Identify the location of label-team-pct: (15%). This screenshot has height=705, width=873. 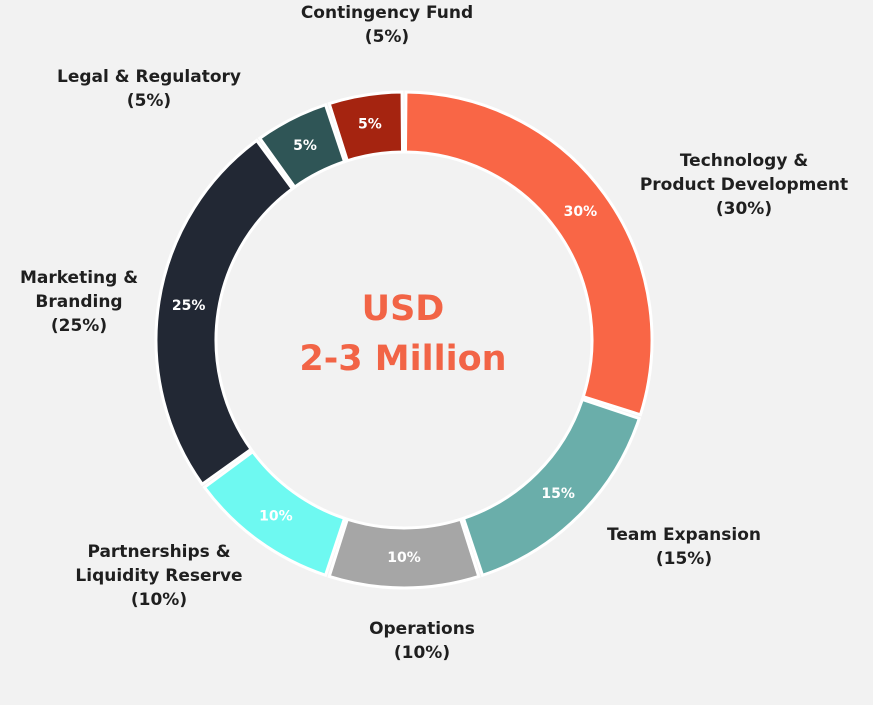
(684, 559).